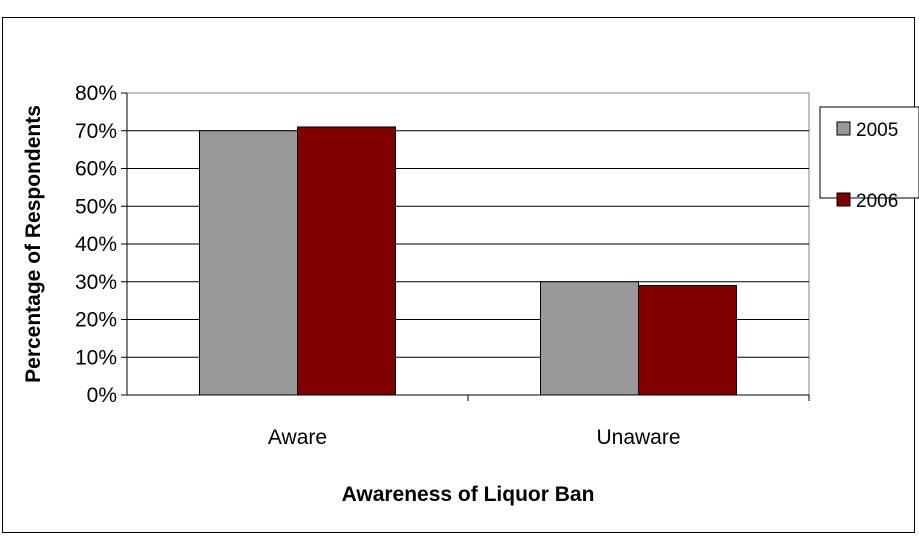 The image size is (919, 536). I want to click on y-tick-label: 0%, so click(102, 395).